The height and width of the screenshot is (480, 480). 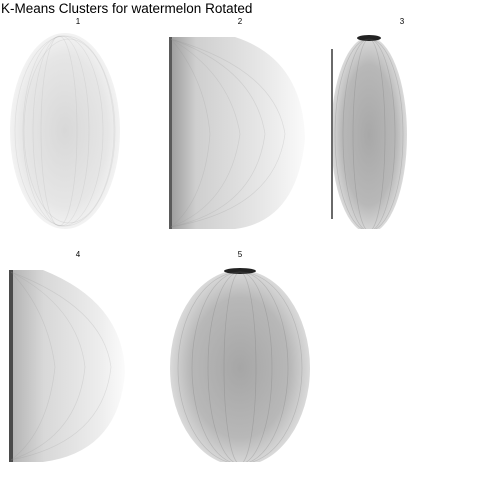 I want to click on figure-title: K-Means Clusters for watermelon Rotated, so click(x=127, y=8).